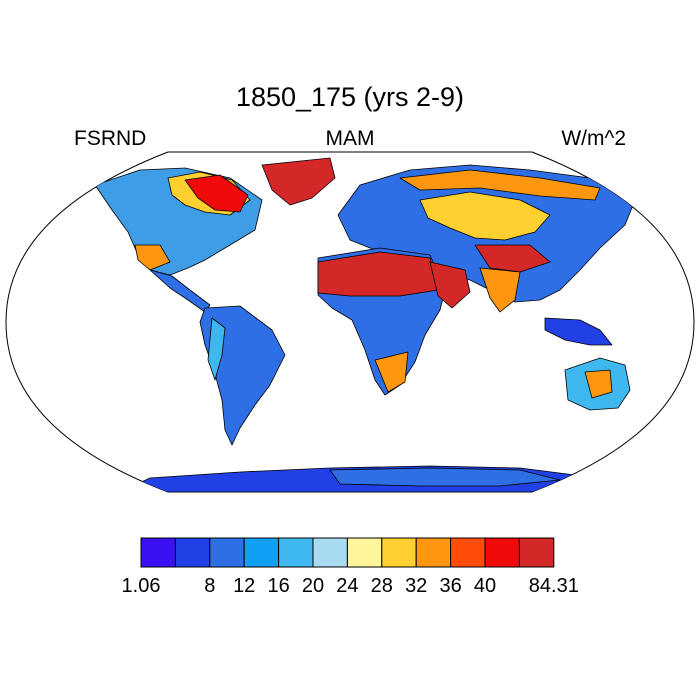 The width and height of the screenshot is (700, 700). I want to click on maritime-continent, so click(578, 331).